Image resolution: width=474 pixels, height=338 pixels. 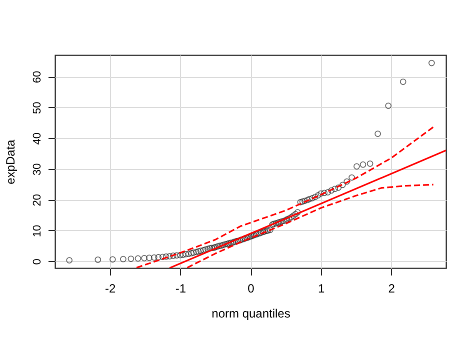 I want to click on x-tick-label: 1, so click(x=321, y=289).